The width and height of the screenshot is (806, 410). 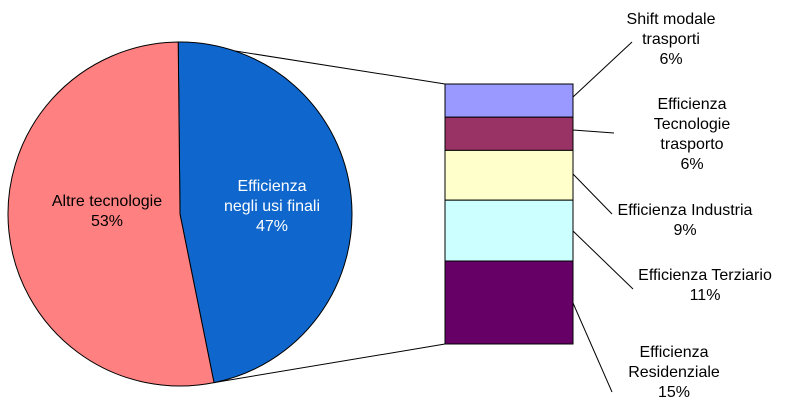 I want to click on pie-label-efficienza-usi-finali: Efficienza negli usi finali 47%, so click(x=272, y=206).